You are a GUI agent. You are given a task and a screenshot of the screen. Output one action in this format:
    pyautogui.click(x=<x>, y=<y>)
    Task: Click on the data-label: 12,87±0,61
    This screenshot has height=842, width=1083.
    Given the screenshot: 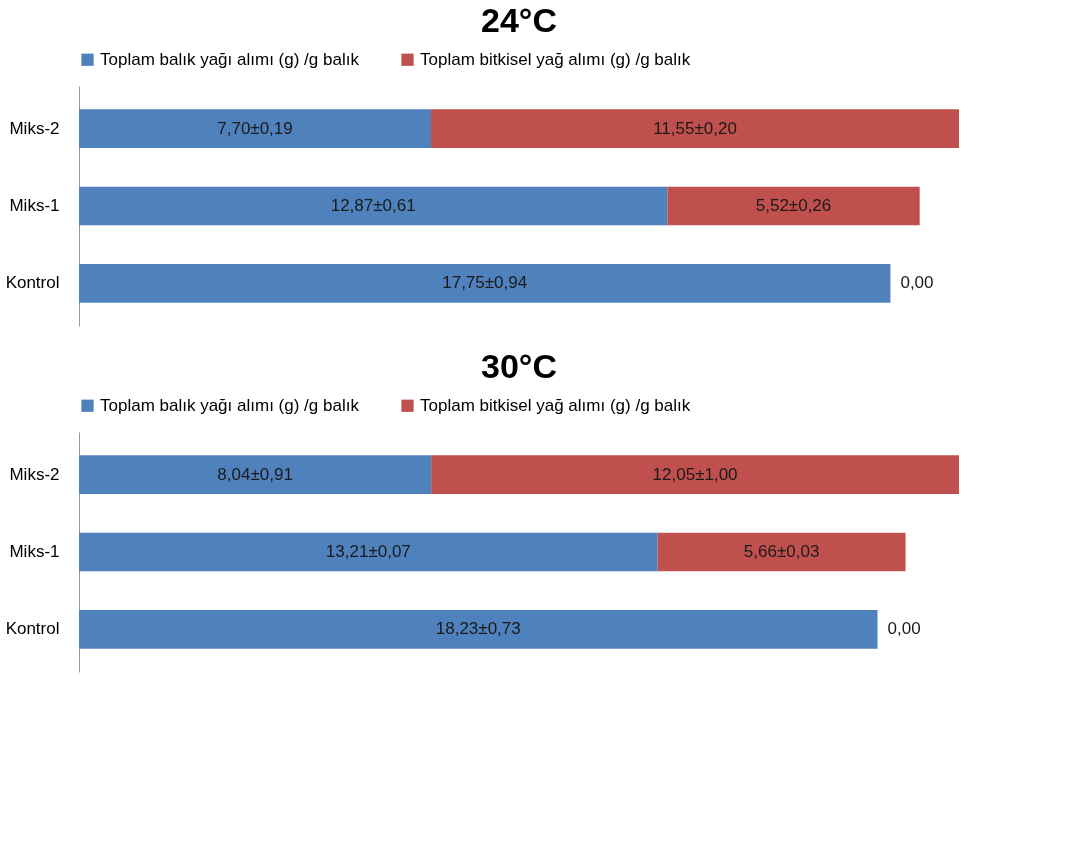 What is the action you would take?
    pyautogui.click(x=373, y=205)
    